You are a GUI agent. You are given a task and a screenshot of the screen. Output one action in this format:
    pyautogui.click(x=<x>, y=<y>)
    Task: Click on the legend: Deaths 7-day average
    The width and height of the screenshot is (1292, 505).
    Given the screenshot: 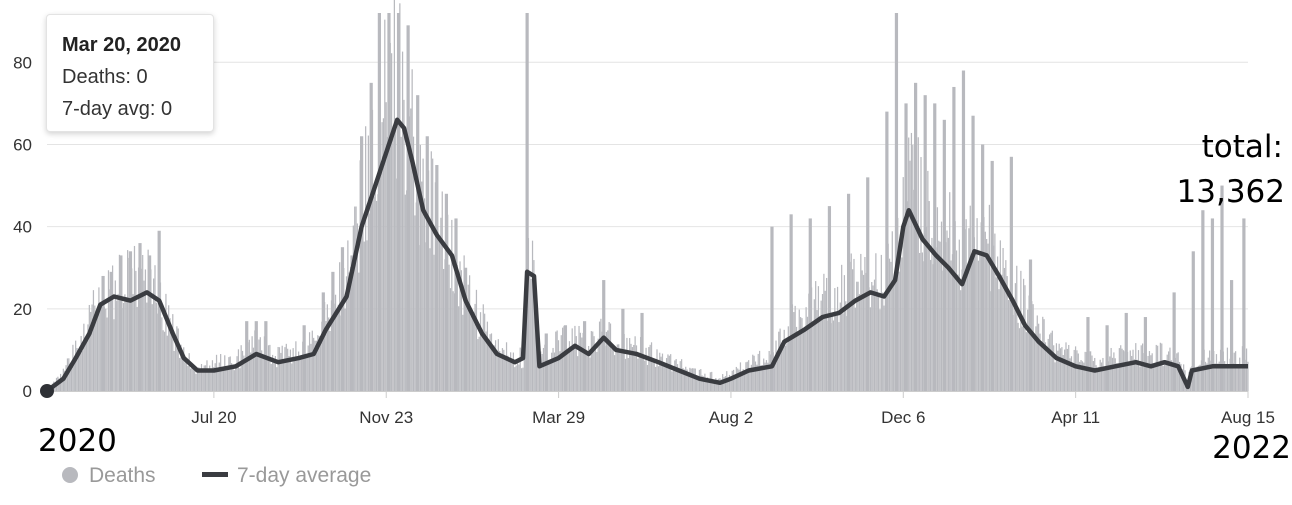 What is the action you would take?
    pyautogui.click(x=216, y=475)
    